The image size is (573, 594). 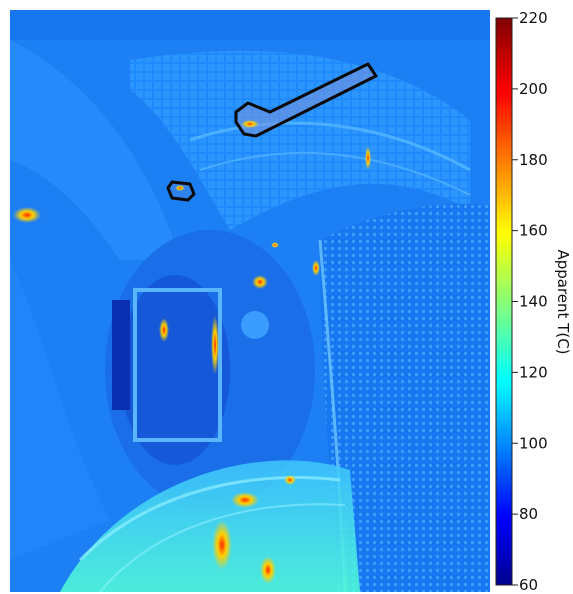 I want to click on colorbar-tick-label: 220, so click(x=533, y=18).